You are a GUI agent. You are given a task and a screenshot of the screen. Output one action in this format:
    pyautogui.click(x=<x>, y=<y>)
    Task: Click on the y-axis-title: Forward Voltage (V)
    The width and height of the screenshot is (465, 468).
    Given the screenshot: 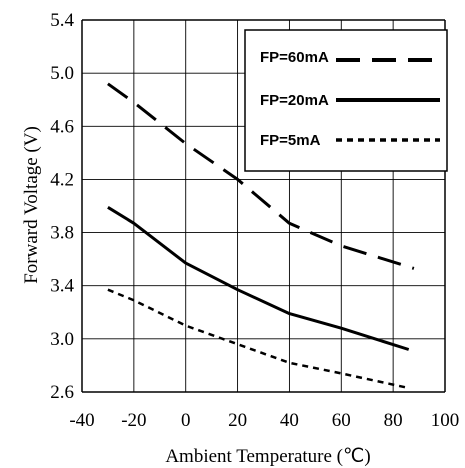 What is the action you would take?
    pyautogui.click(x=31, y=205)
    